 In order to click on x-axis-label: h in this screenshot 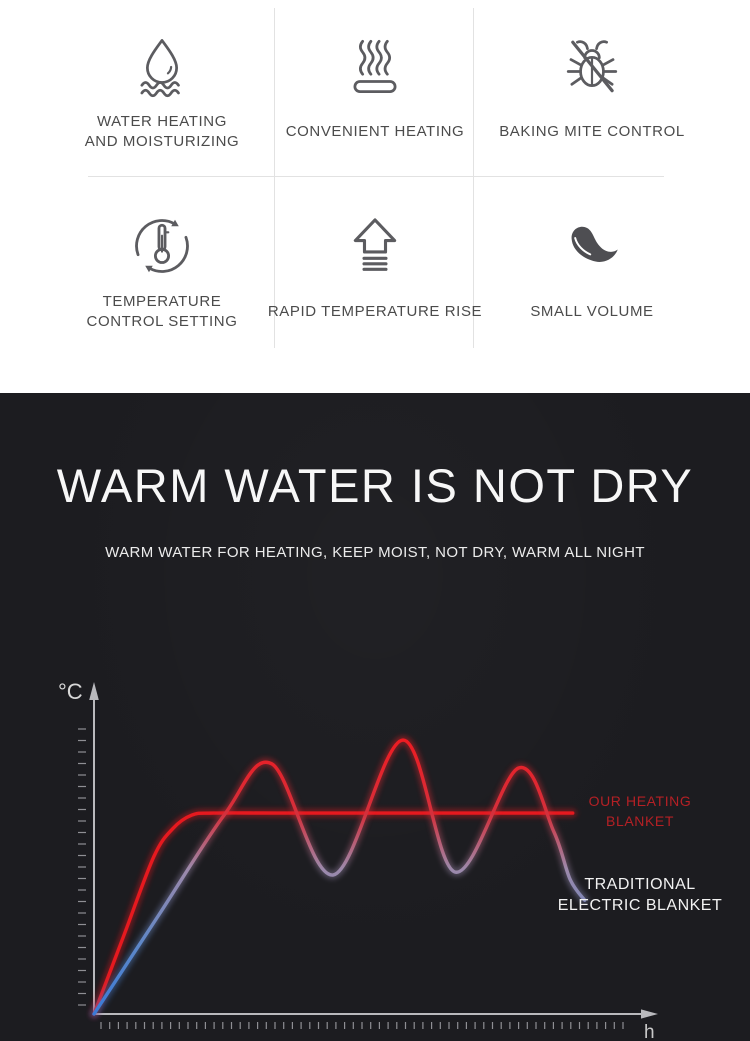, I will do `click(649, 1031)`.